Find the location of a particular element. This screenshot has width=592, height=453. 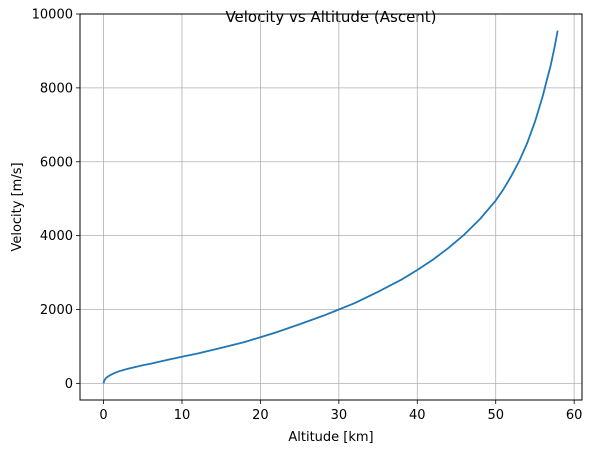

y-tick-label: 0 is located at coordinates (69, 384).